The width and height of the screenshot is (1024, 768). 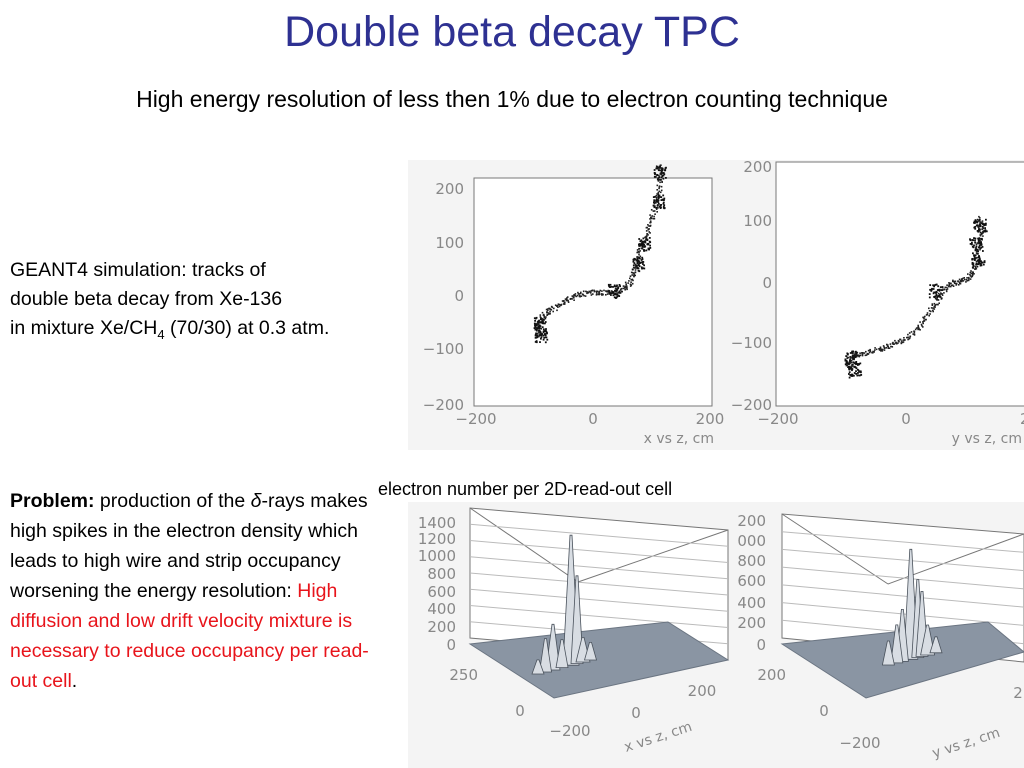 What do you see at coordinates (751, 405) in the screenshot?
I see `y-tick-minus-200: −200` at bounding box center [751, 405].